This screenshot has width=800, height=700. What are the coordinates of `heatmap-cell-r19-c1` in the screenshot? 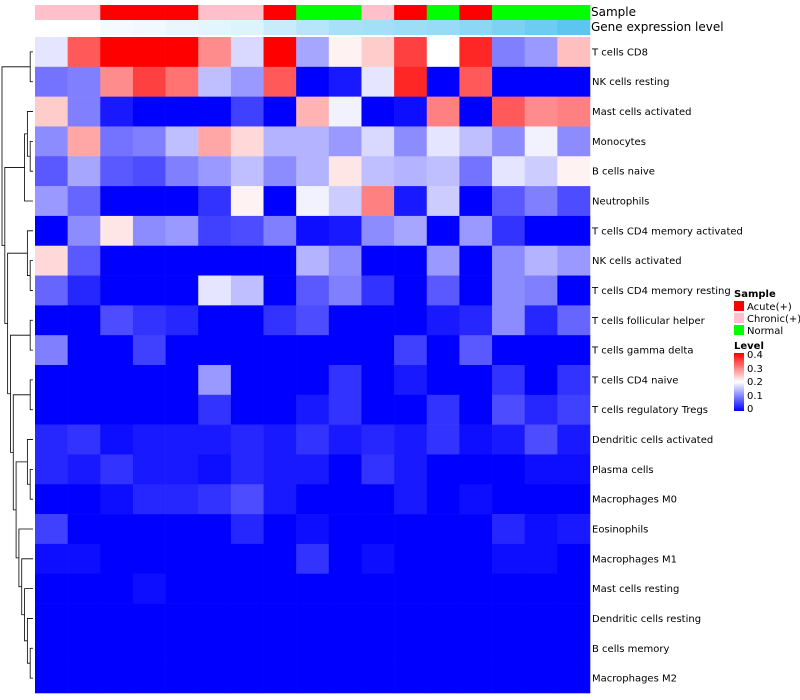 It's located at (84, 618).